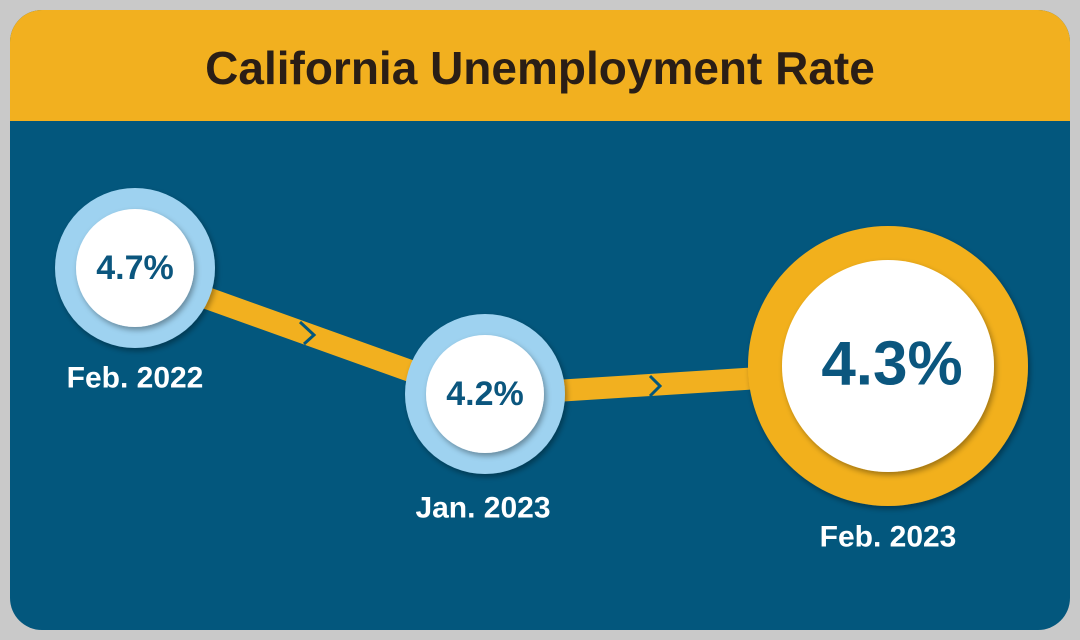  I want to click on point: 4.7% Feb. 2022, so click(135, 291).